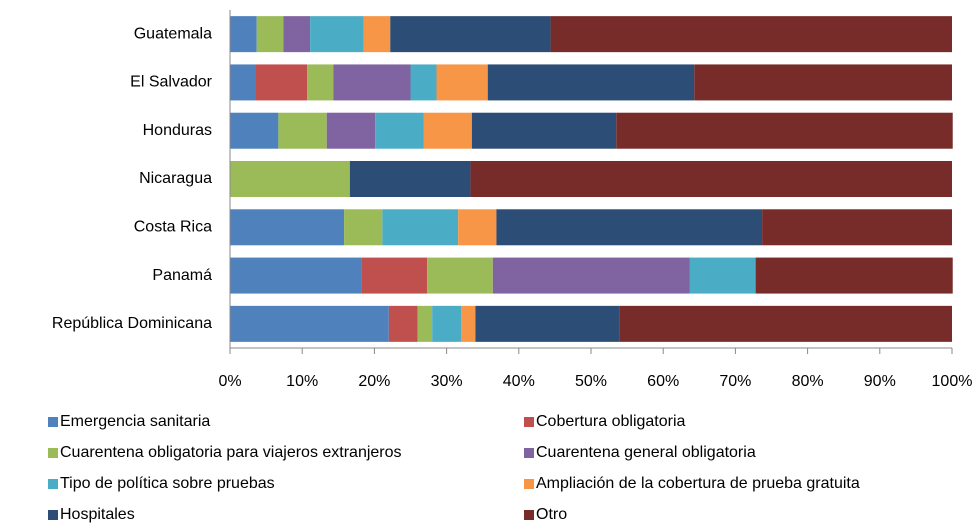 Image resolution: width=977 pixels, height=526 pixels. I want to click on y-tick-label: República Dominicana, so click(132, 323).